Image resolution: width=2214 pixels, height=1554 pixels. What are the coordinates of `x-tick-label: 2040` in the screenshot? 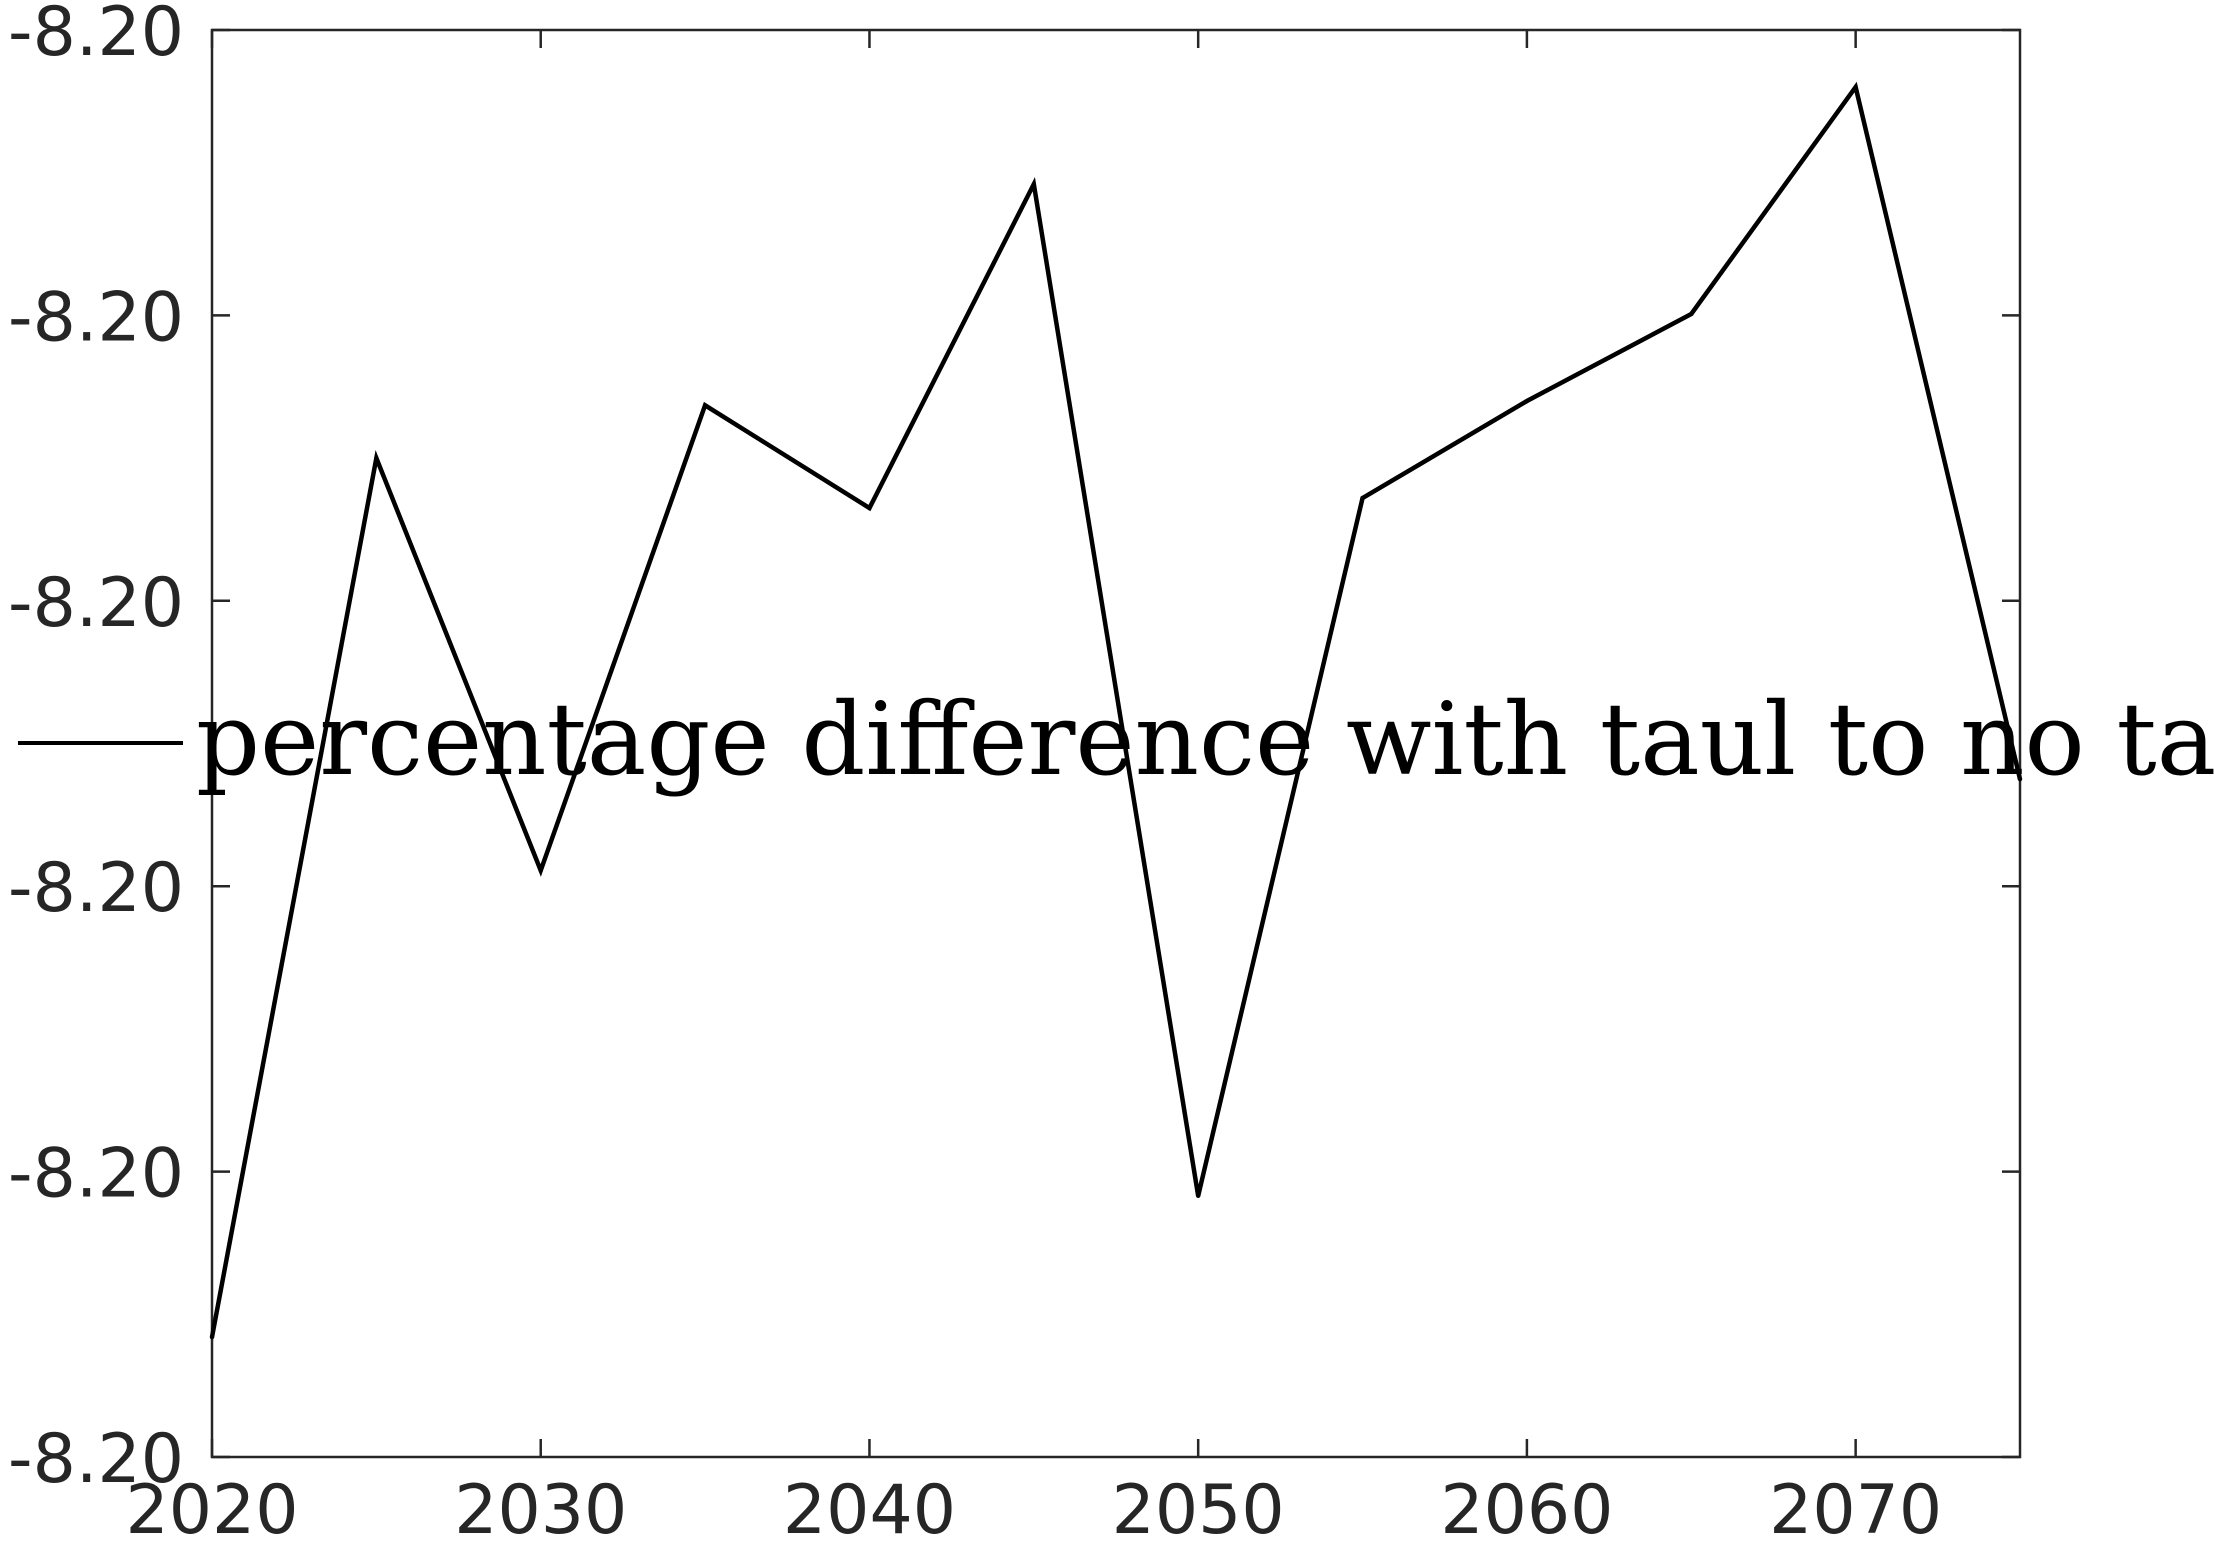 It's located at (869, 1510).